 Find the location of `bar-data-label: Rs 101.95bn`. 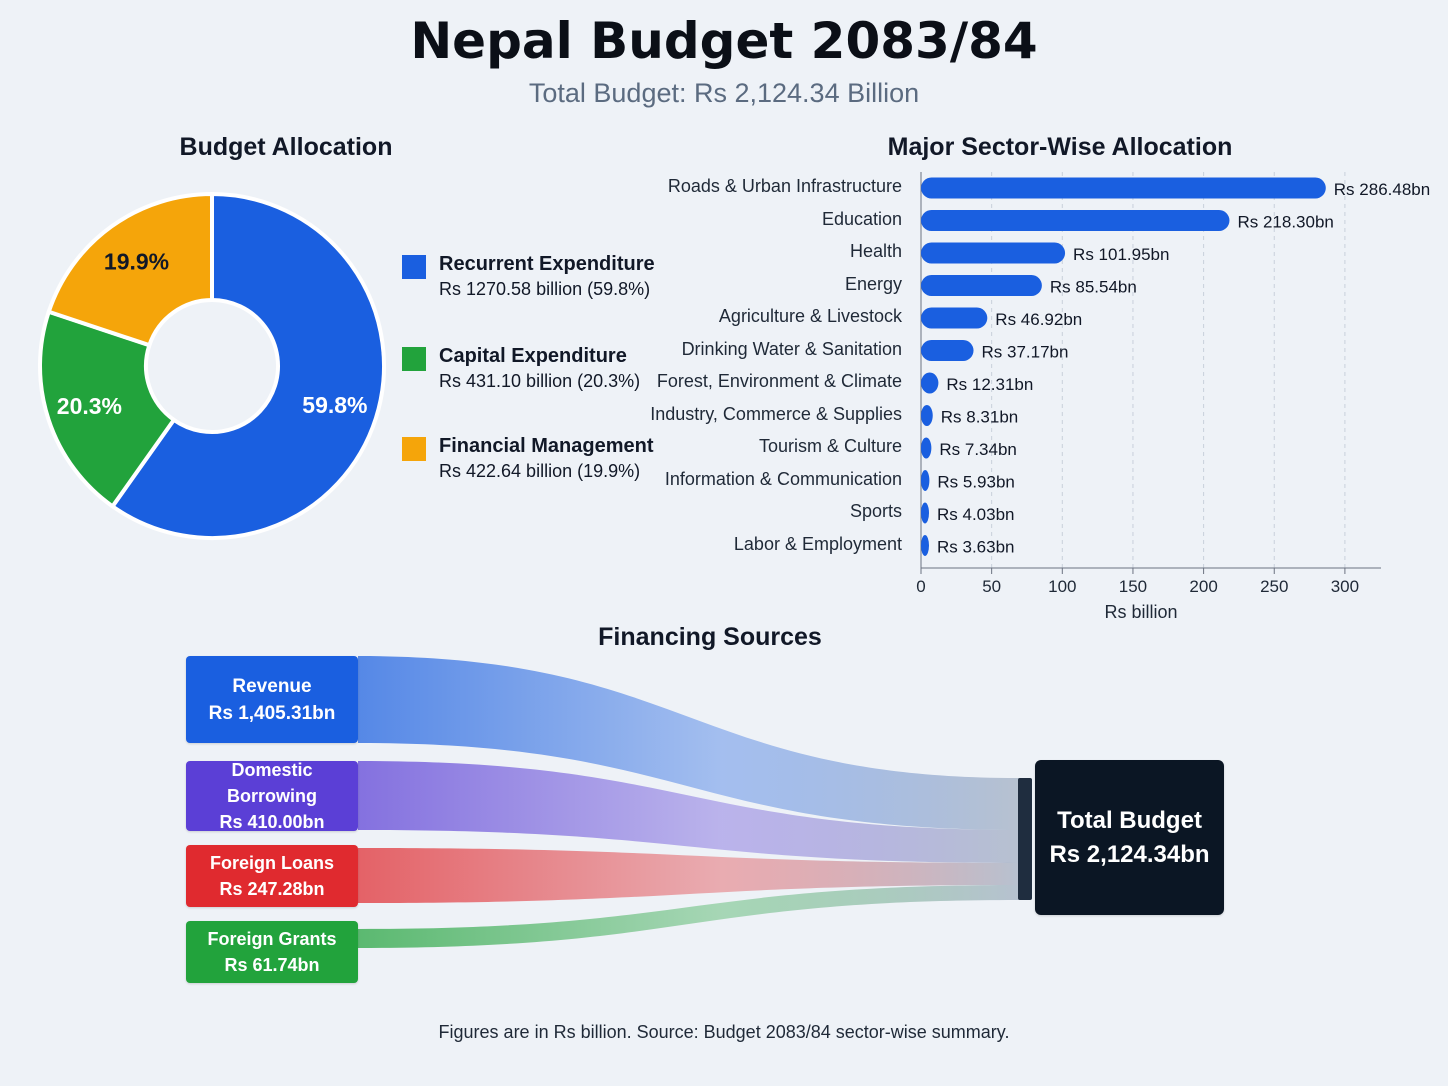

bar-data-label: Rs 101.95bn is located at coordinates (1121, 254).